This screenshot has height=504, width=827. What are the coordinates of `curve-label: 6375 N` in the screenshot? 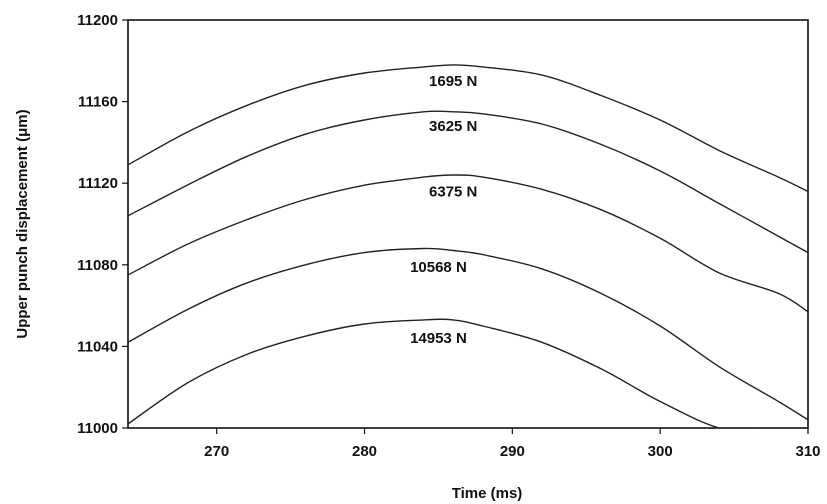 It's located at (453, 191).